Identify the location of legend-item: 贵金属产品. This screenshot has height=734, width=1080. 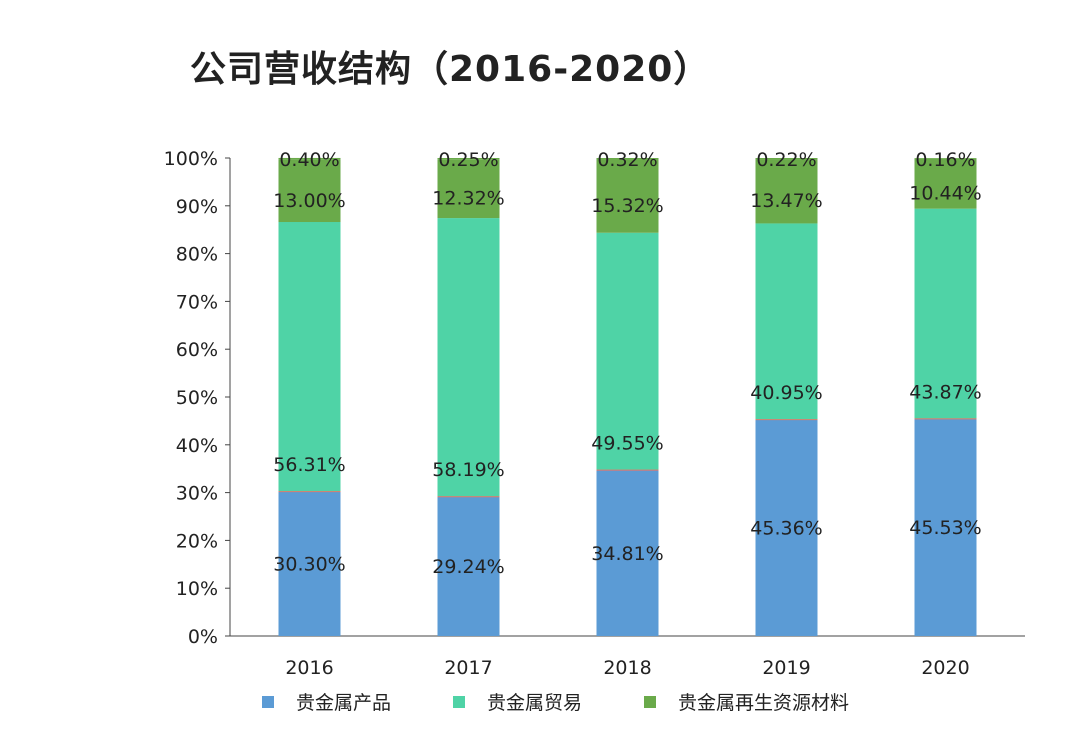
(326, 701).